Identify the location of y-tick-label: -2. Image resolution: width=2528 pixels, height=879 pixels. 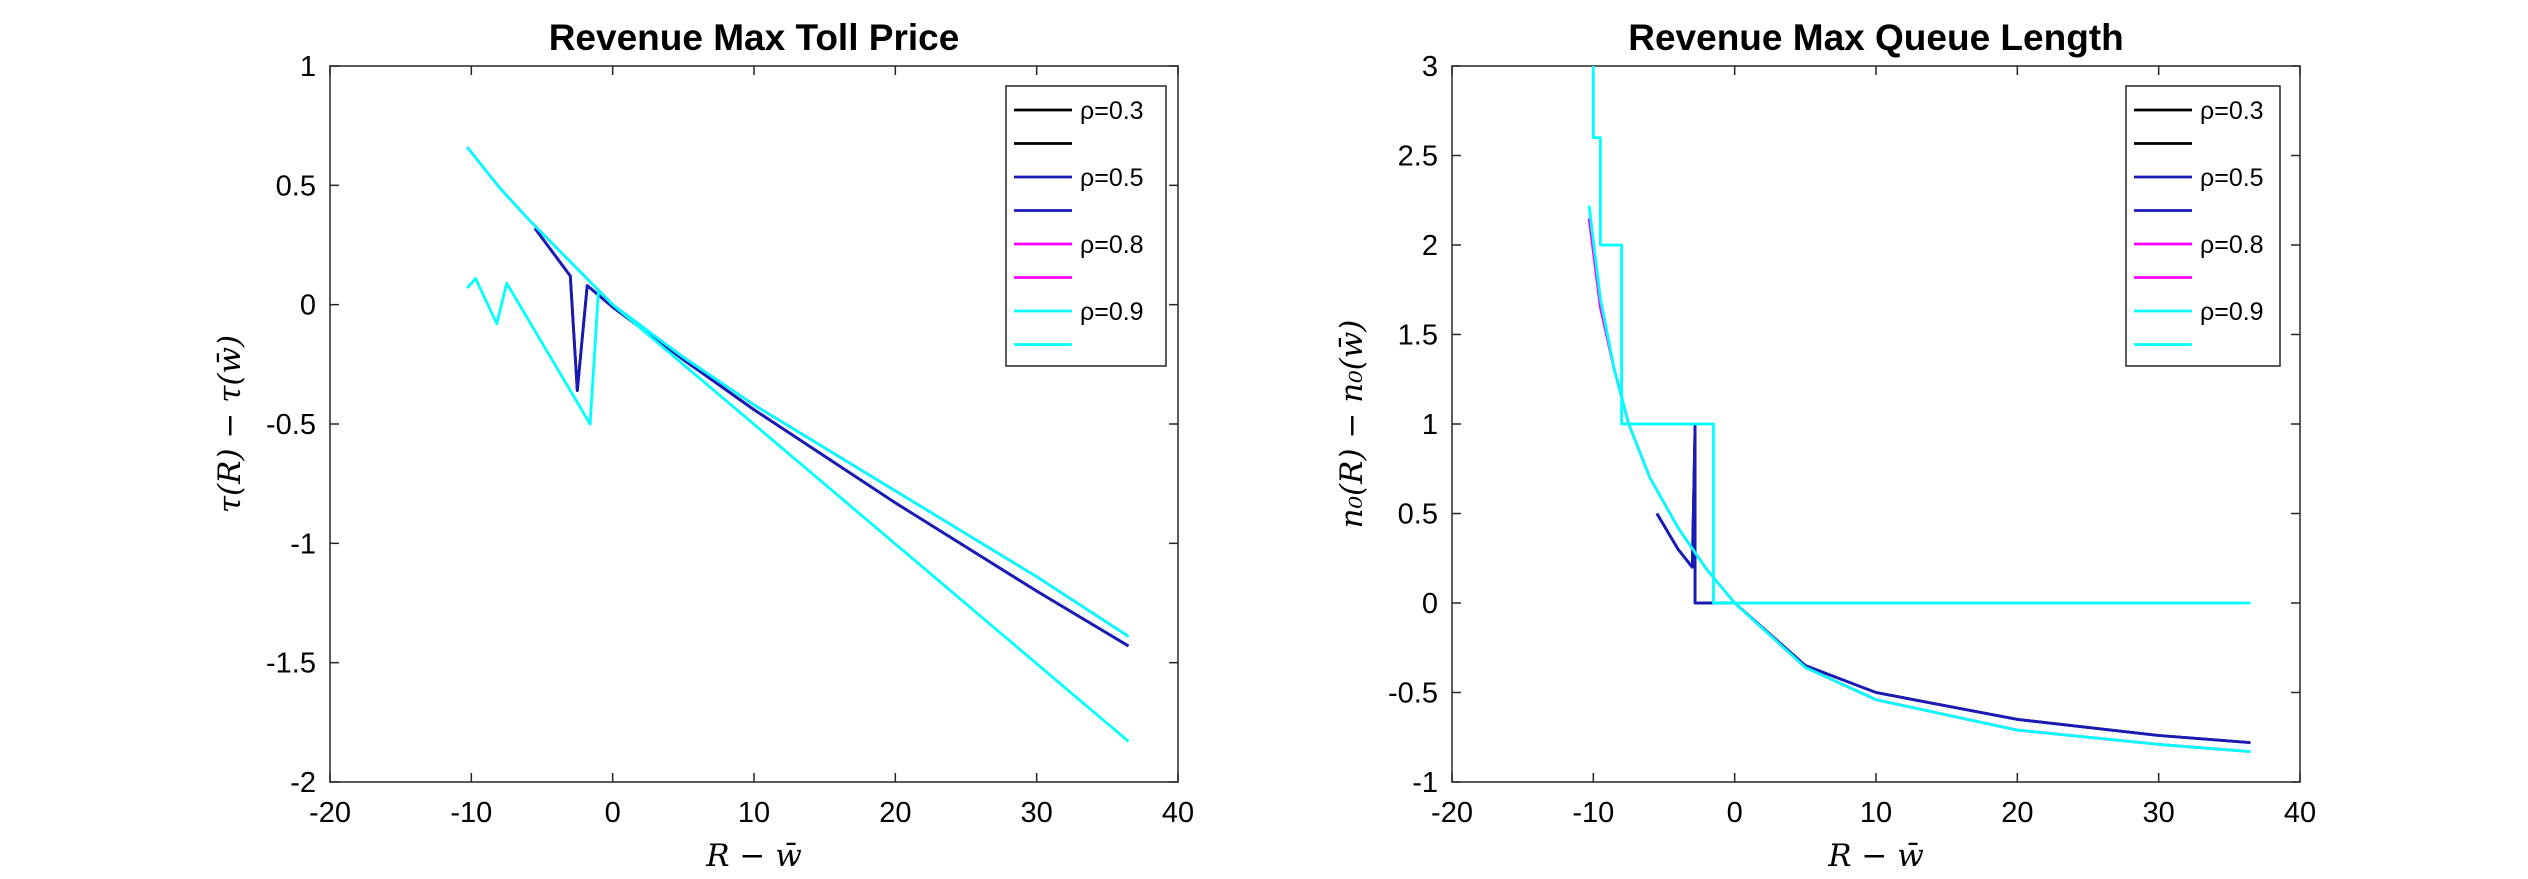
(303, 783).